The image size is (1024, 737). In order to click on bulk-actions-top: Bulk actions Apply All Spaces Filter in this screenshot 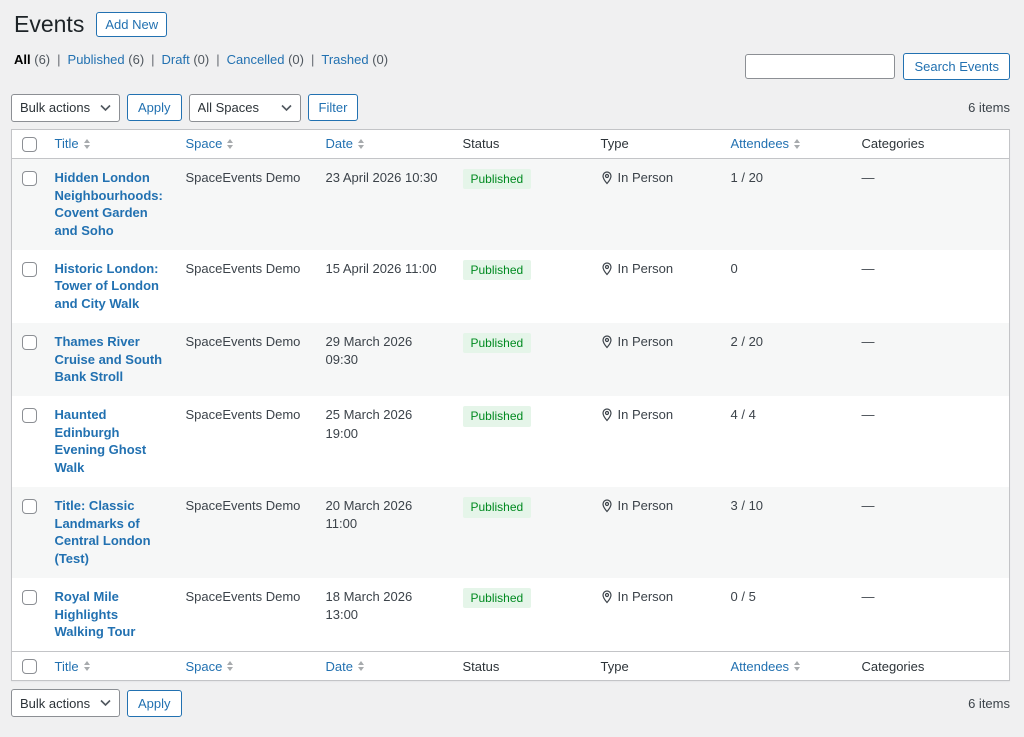, I will do `click(185, 107)`.